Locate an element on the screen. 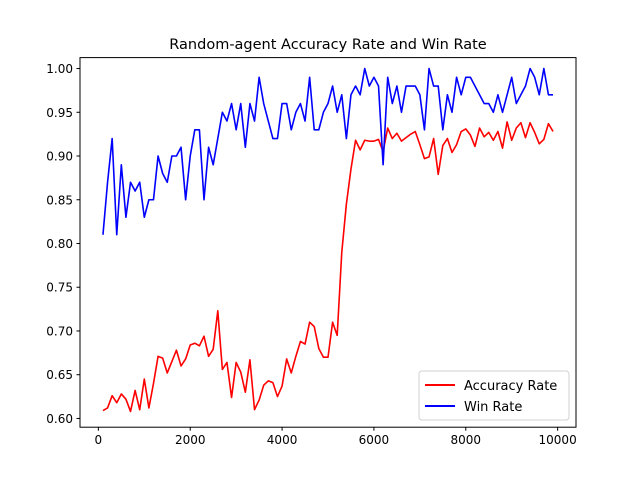 The image size is (640, 484). y-tick-label: 1.00 is located at coordinates (59, 69).